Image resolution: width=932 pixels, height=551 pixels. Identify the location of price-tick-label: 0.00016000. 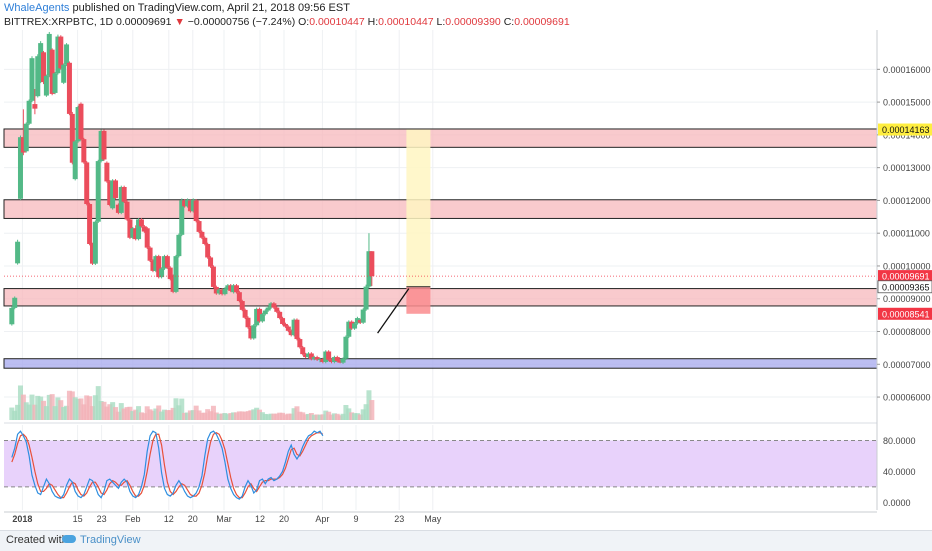
(907, 70).